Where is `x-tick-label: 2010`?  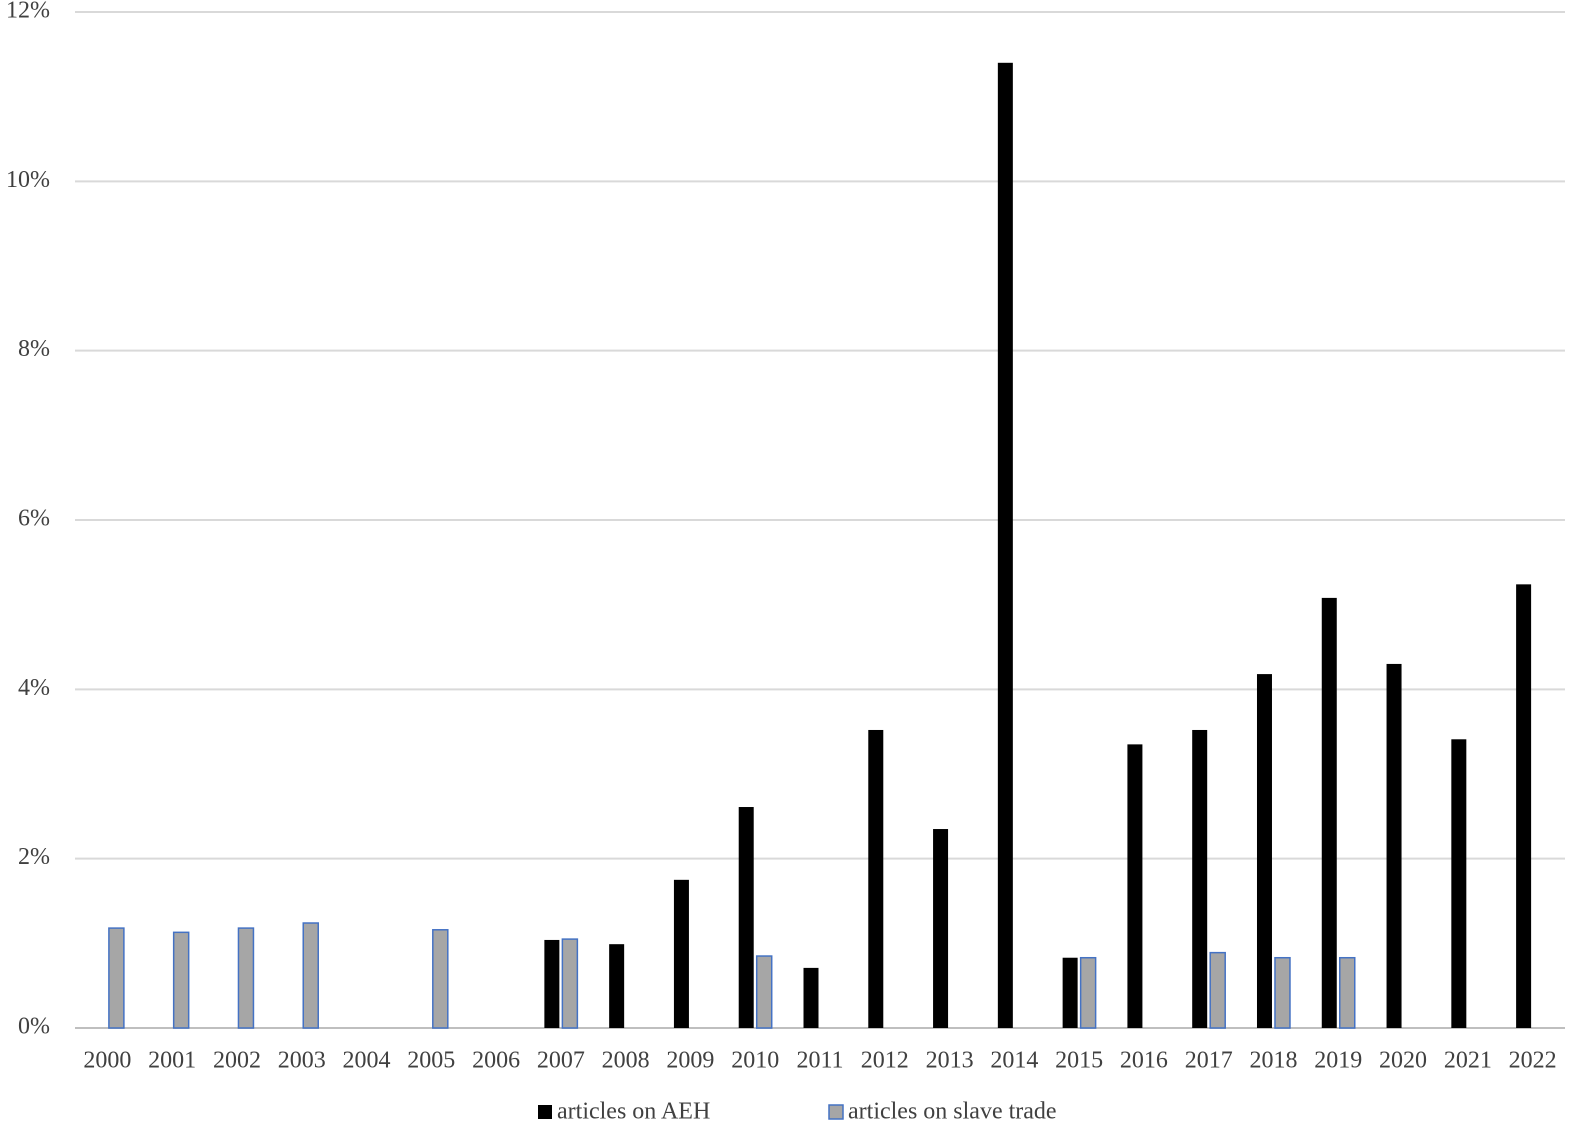
x-tick-label: 2010 is located at coordinates (755, 1061).